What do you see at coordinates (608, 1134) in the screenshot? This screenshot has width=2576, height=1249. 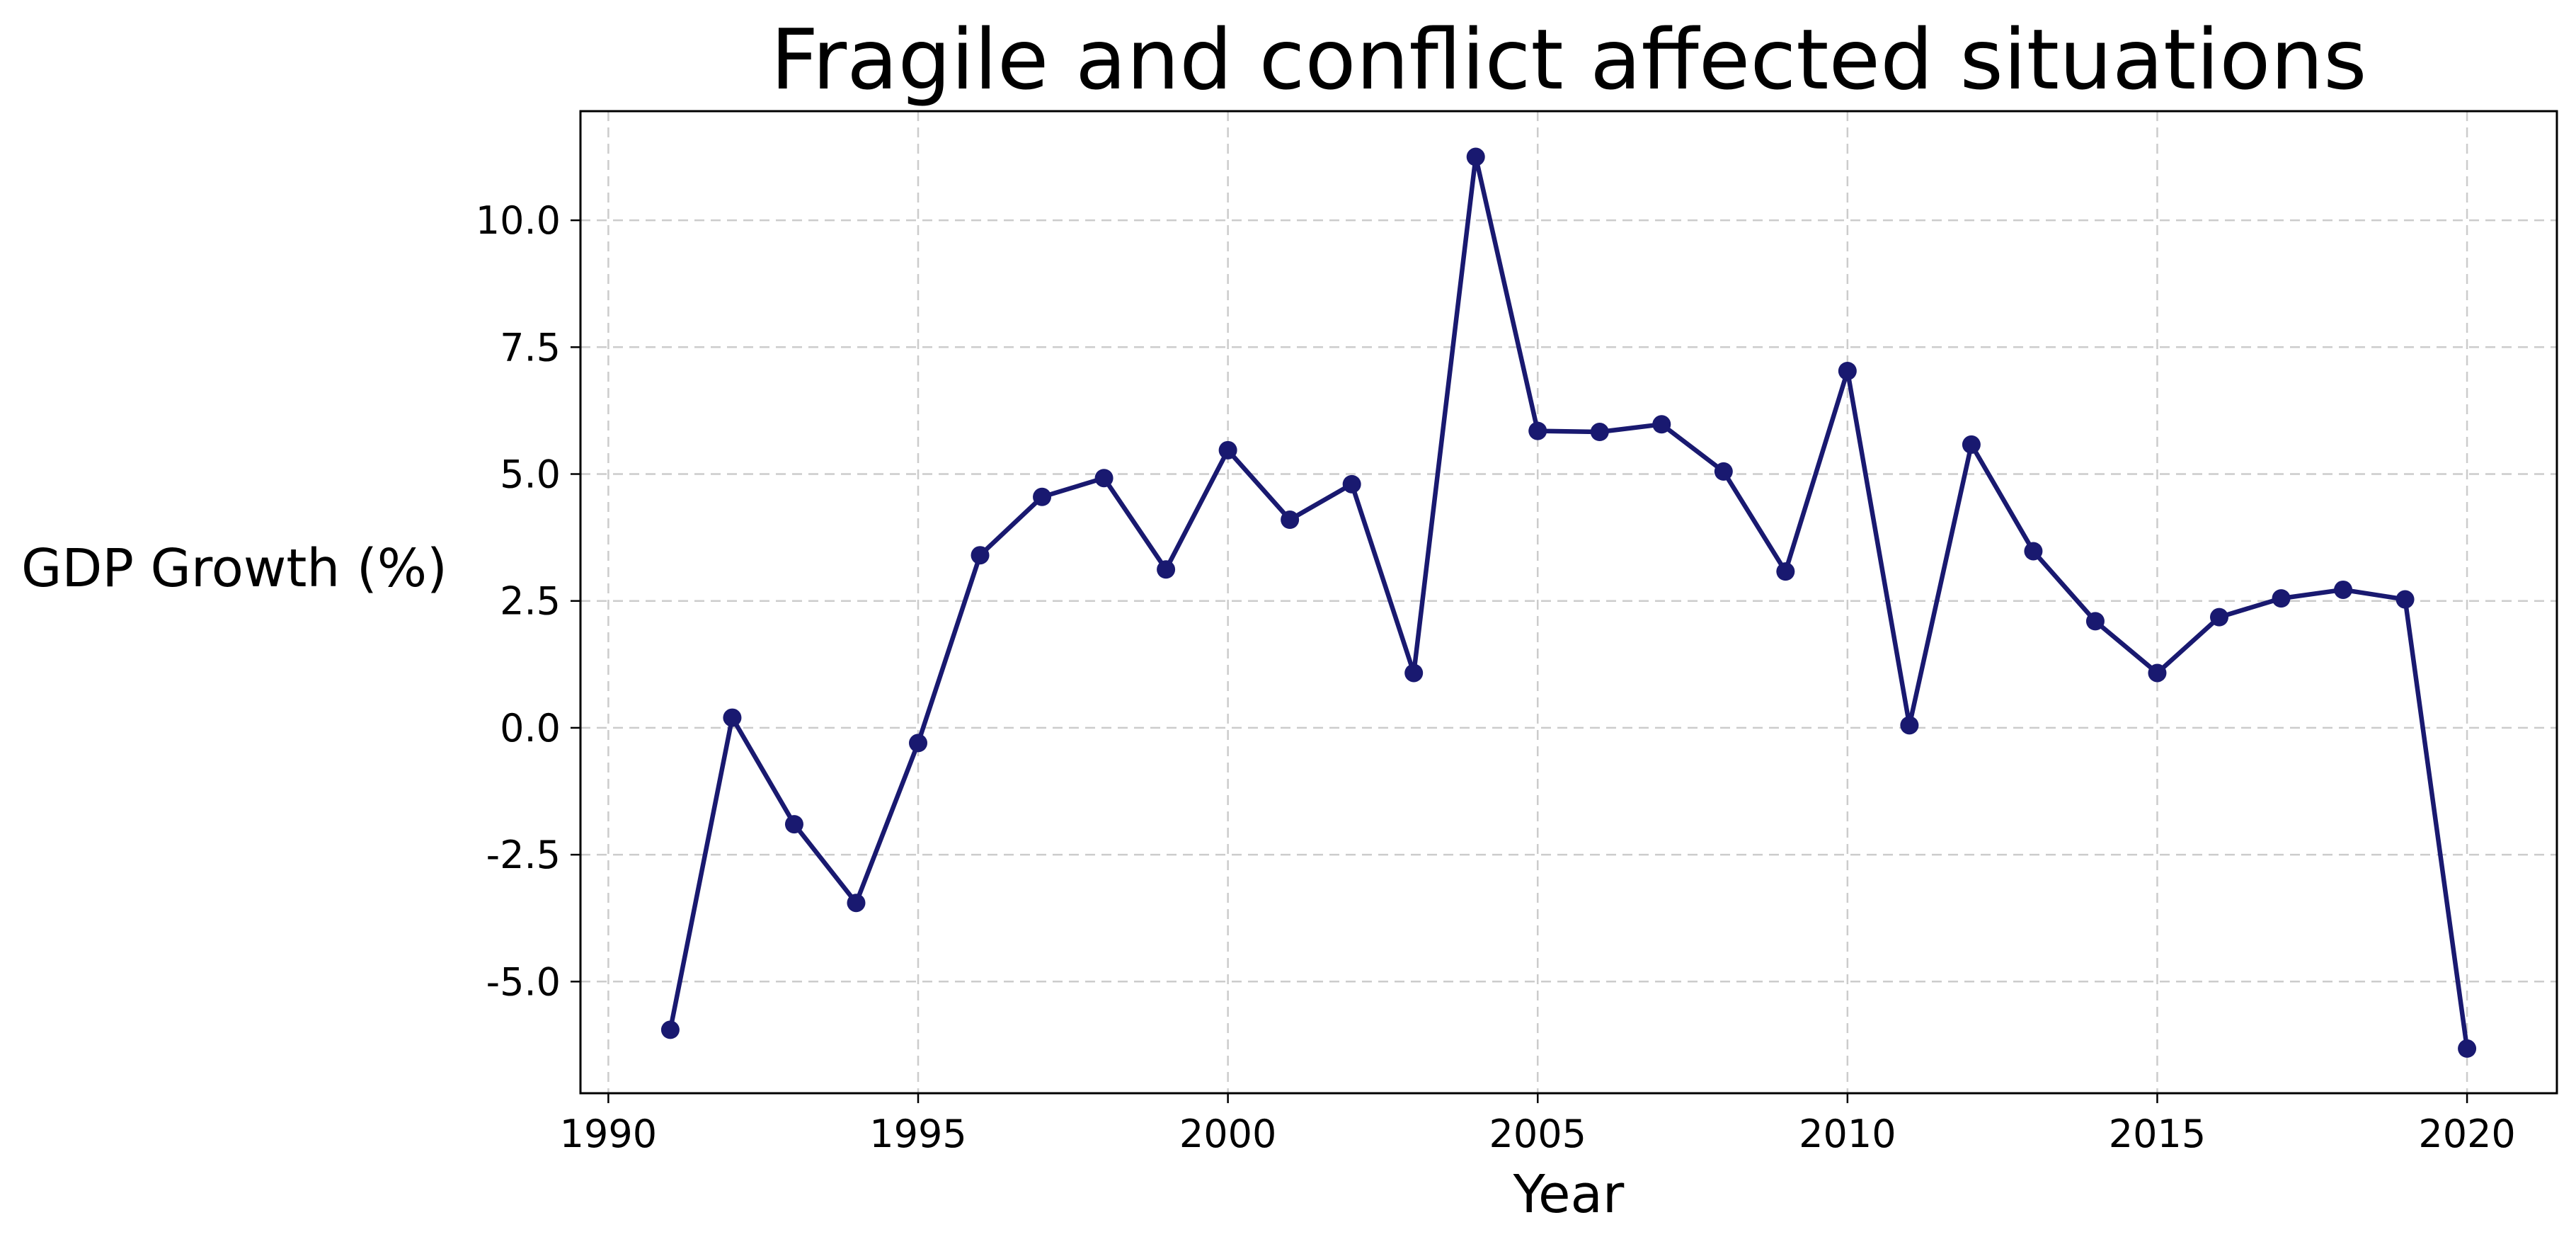 I see `x-tick-label: 1990` at bounding box center [608, 1134].